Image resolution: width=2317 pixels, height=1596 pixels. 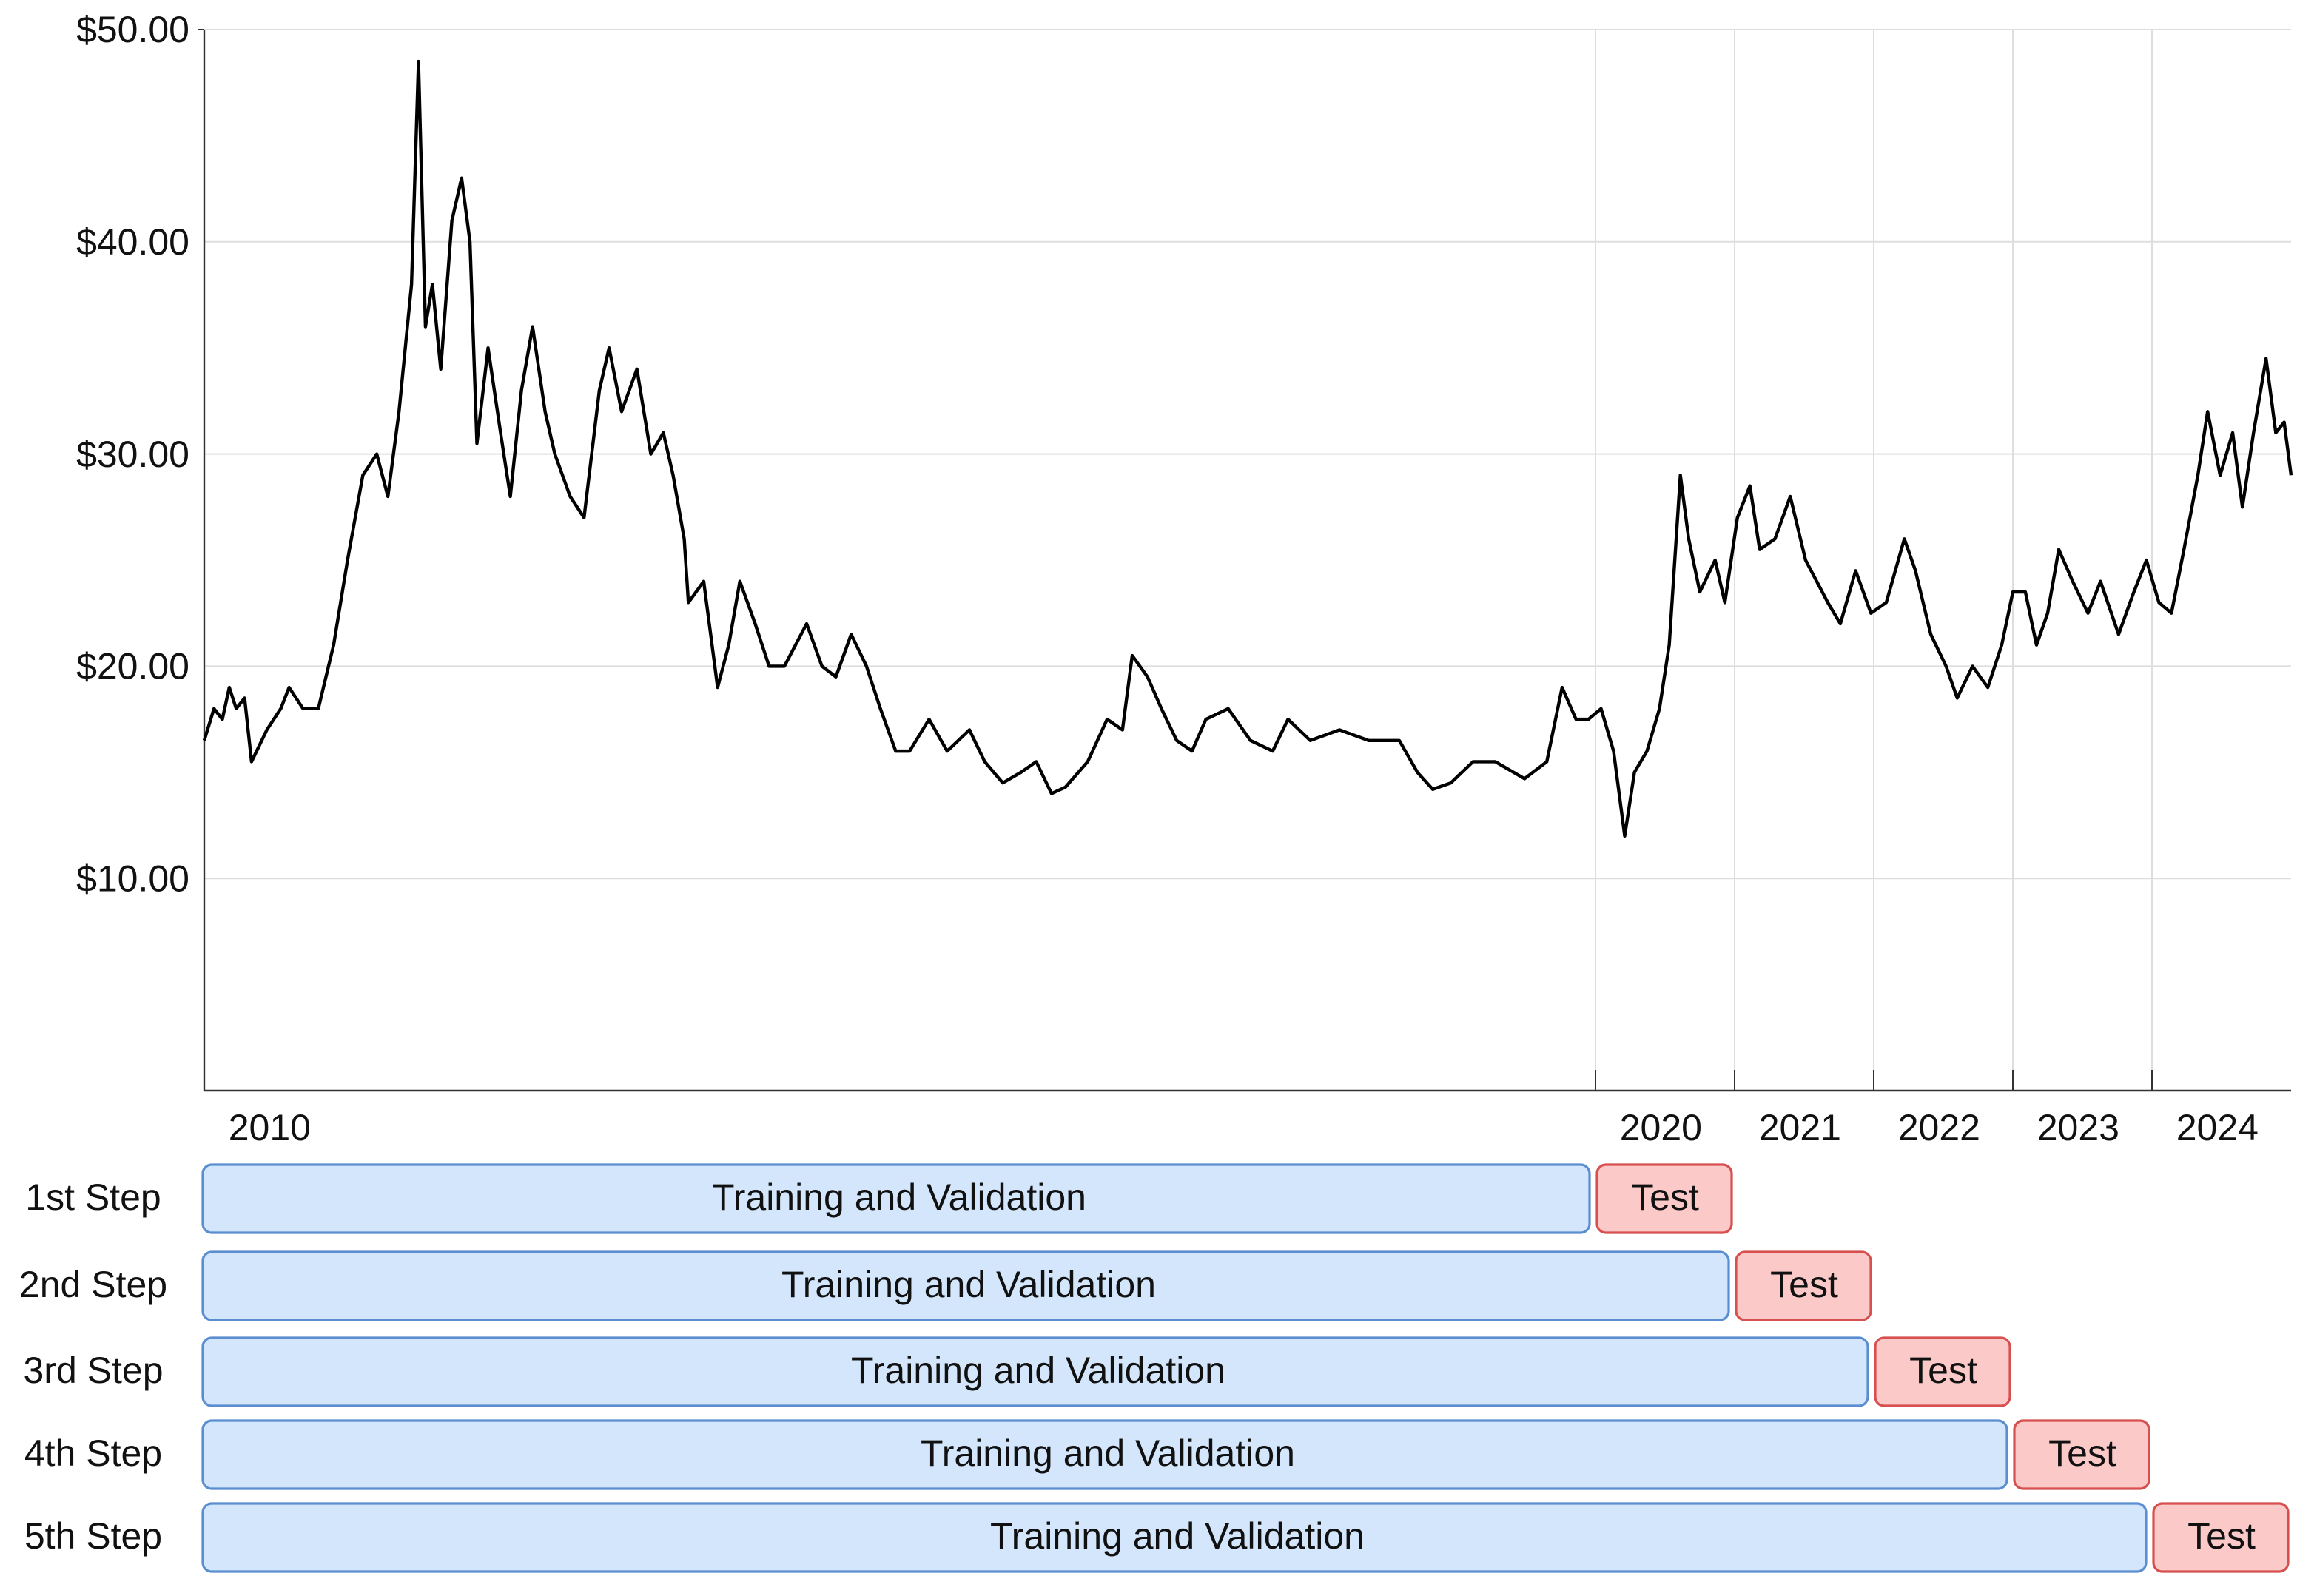 What do you see at coordinates (133, 454) in the screenshot?
I see `y-tick-label: $30.00` at bounding box center [133, 454].